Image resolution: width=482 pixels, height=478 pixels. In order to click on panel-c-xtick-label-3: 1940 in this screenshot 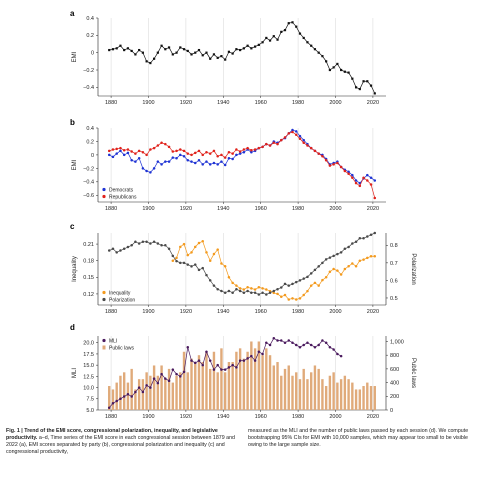, I will do `click(223, 312)`.